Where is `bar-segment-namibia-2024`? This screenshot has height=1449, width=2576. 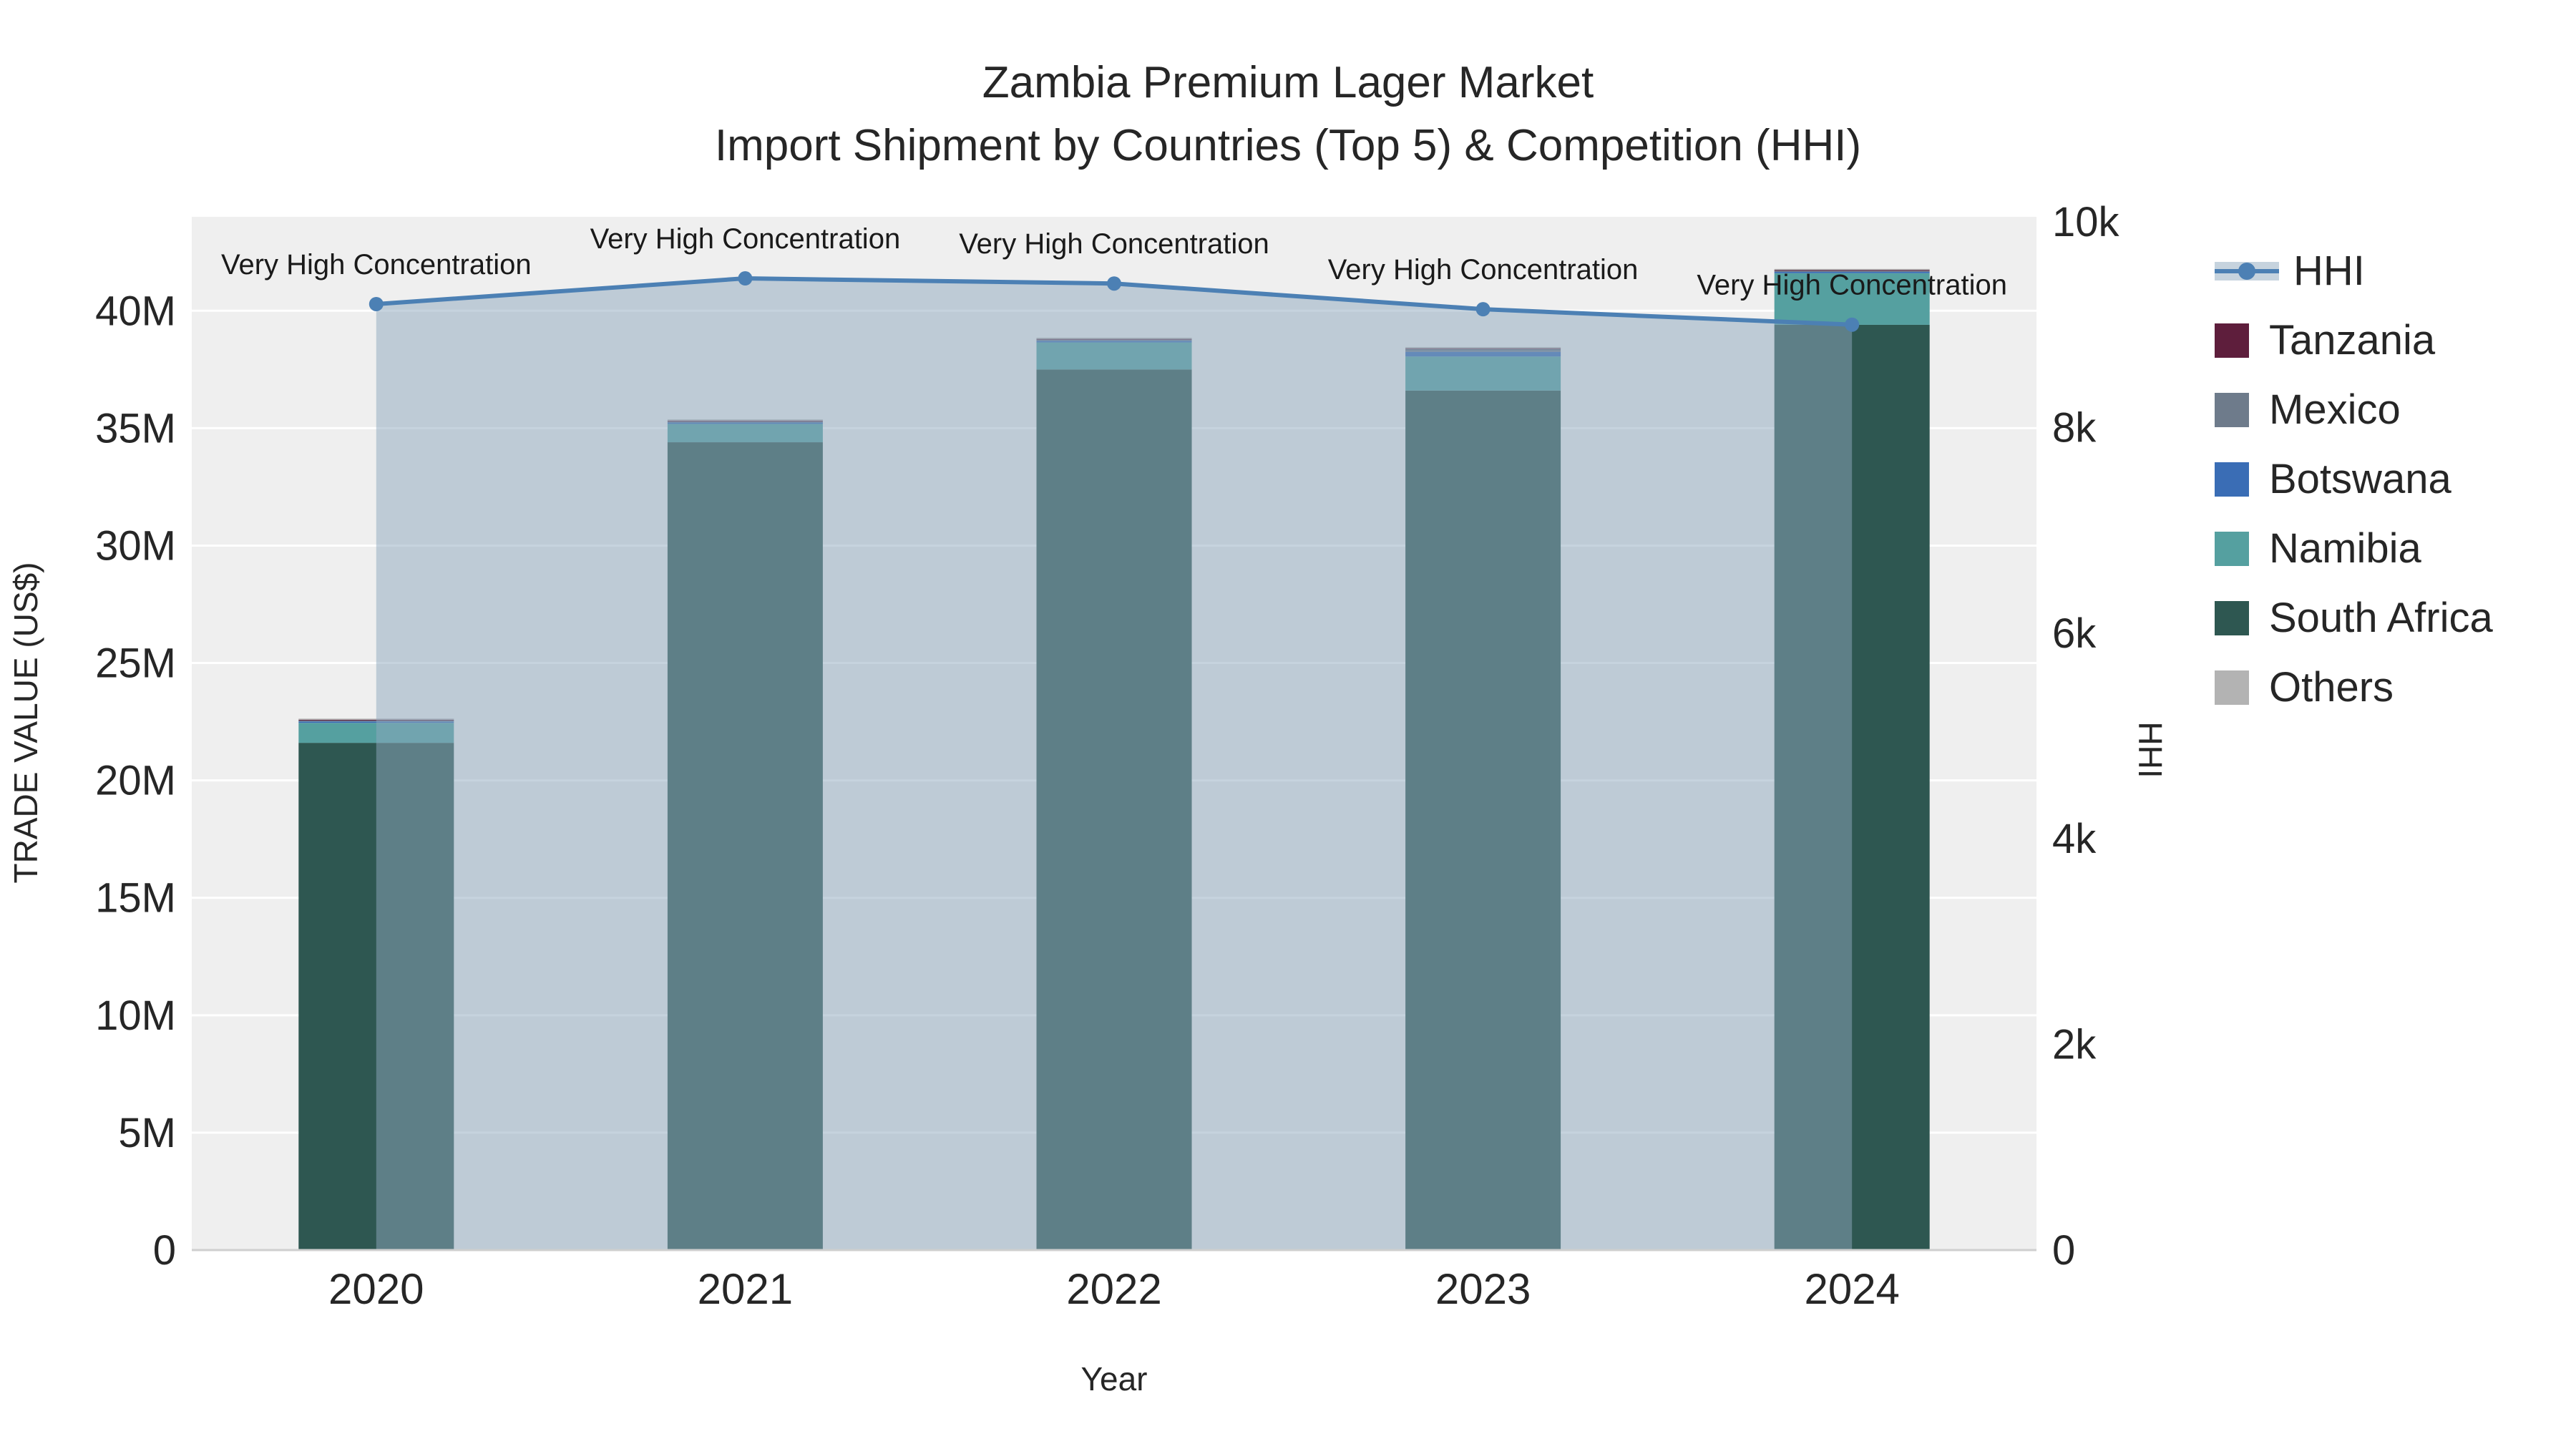
bar-segment-namibia-2024 is located at coordinates (1852, 299).